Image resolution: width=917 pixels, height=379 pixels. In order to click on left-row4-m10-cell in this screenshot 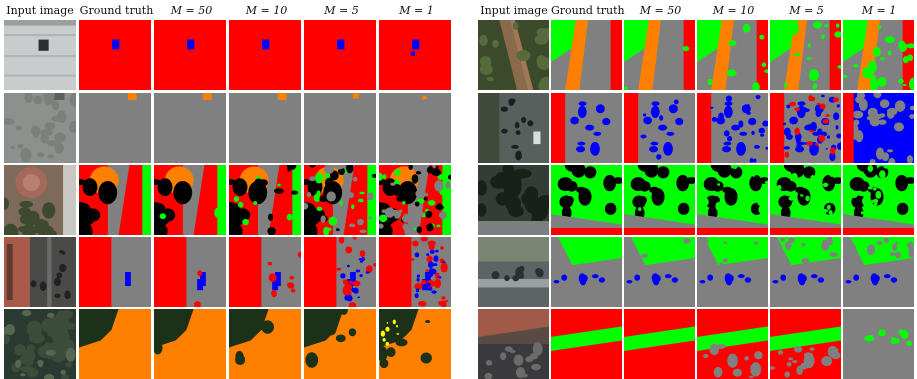, I will do `click(265, 272)`.